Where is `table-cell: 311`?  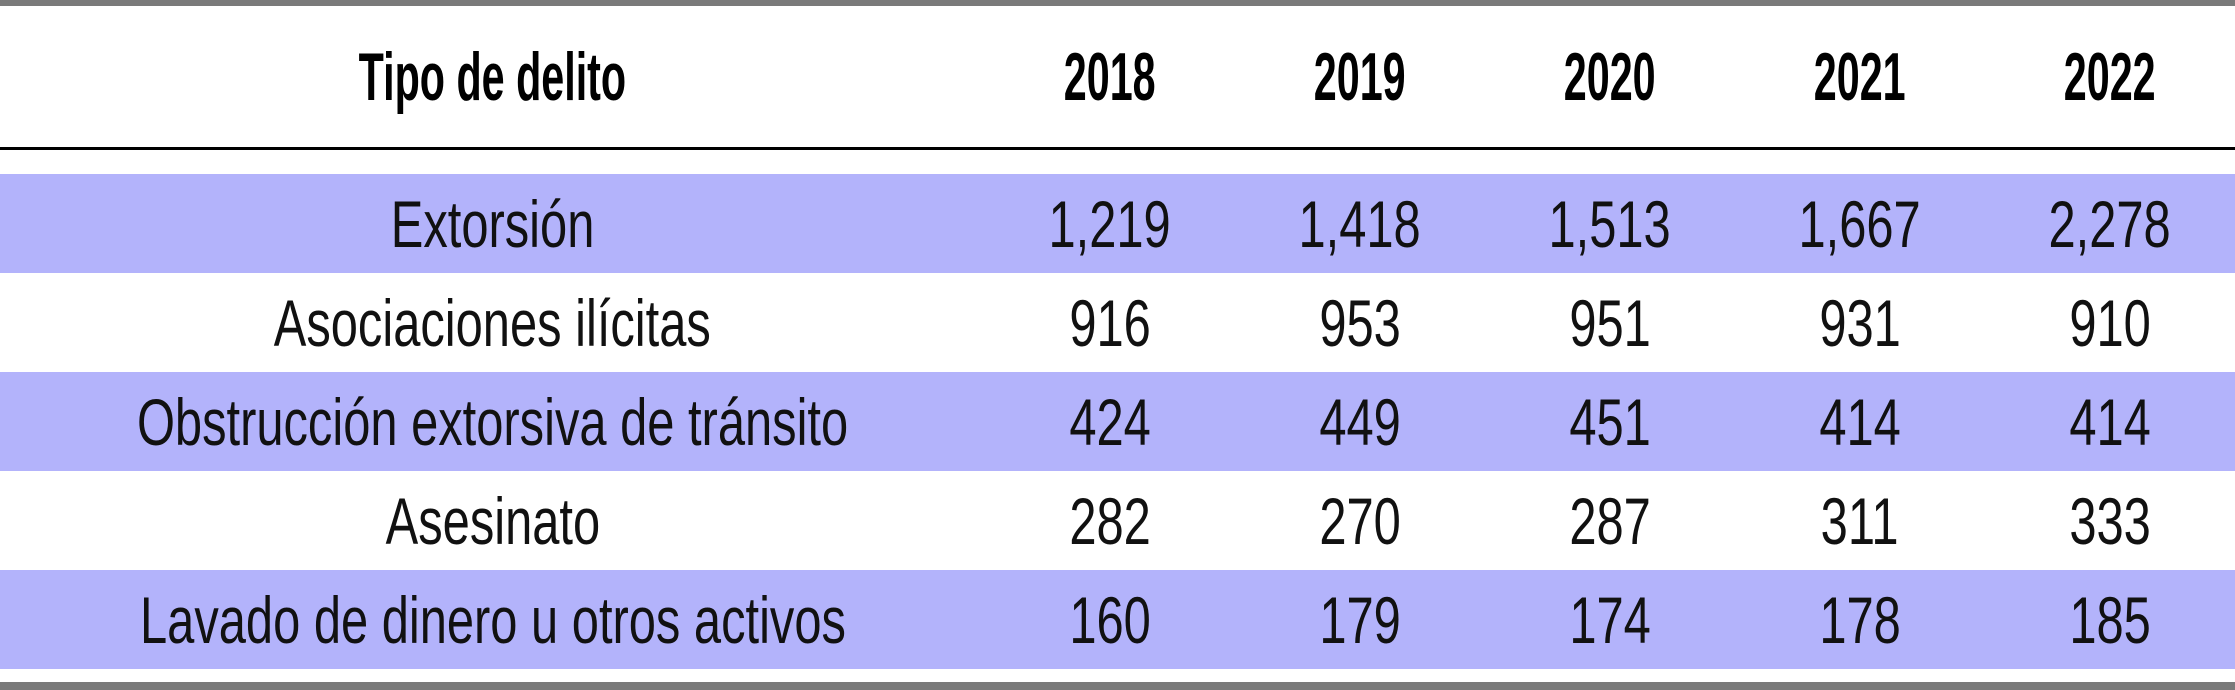 table-cell: 311 is located at coordinates (1860, 520).